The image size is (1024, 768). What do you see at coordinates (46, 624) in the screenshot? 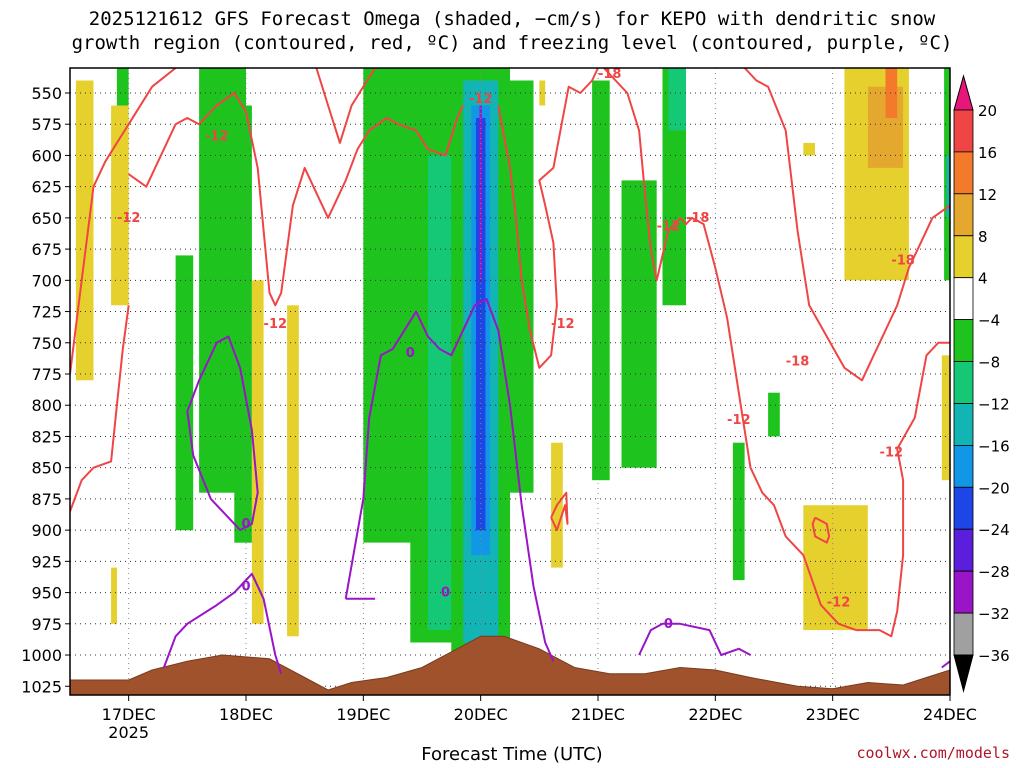
I see `y-tick-label: 975` at bounding box center [46, 624].